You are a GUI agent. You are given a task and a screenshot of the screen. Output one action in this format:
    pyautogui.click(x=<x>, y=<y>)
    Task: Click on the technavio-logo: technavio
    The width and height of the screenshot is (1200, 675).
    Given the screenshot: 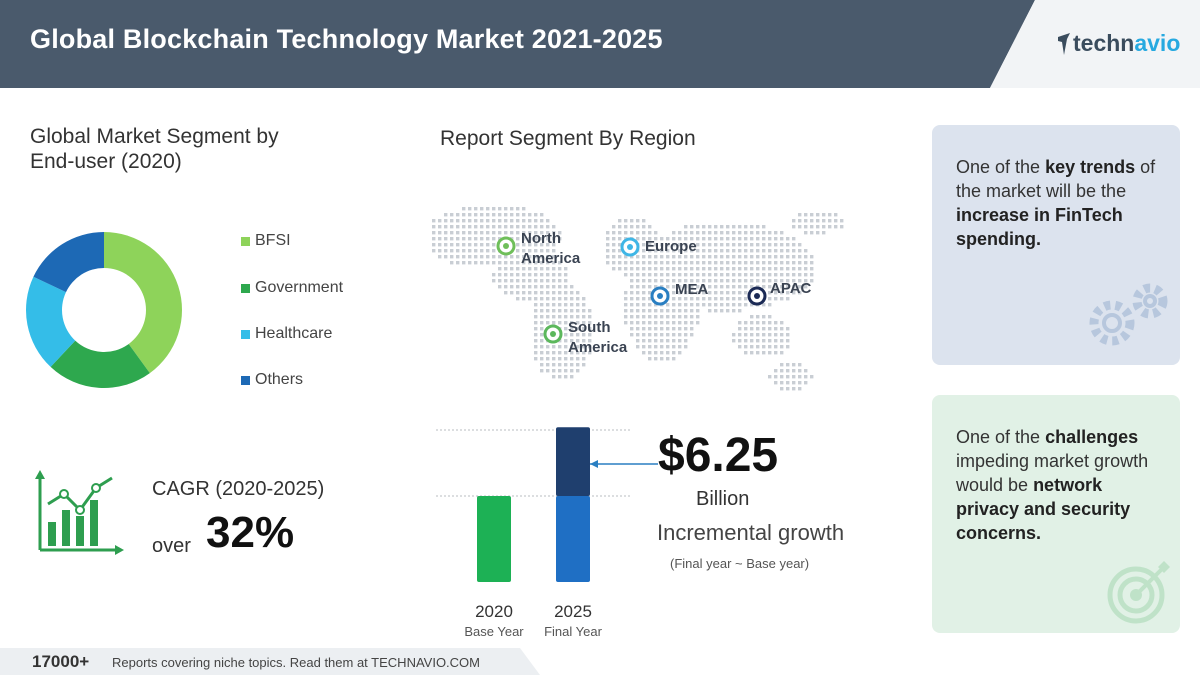 What is the action you would take?
    pyautogui.click(x=1119, y=43)
    